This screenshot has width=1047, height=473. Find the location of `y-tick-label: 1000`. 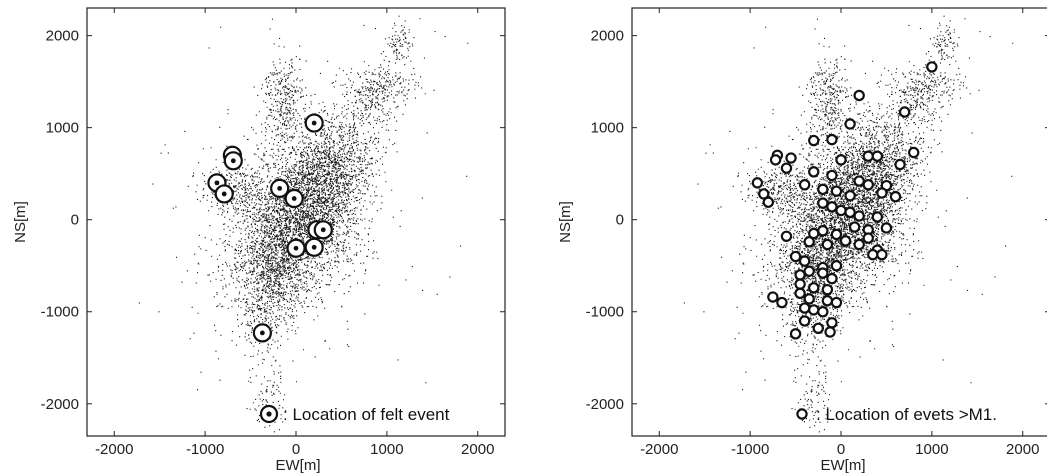

y-tick-label: 1000 is located at coordinates (62, 128).